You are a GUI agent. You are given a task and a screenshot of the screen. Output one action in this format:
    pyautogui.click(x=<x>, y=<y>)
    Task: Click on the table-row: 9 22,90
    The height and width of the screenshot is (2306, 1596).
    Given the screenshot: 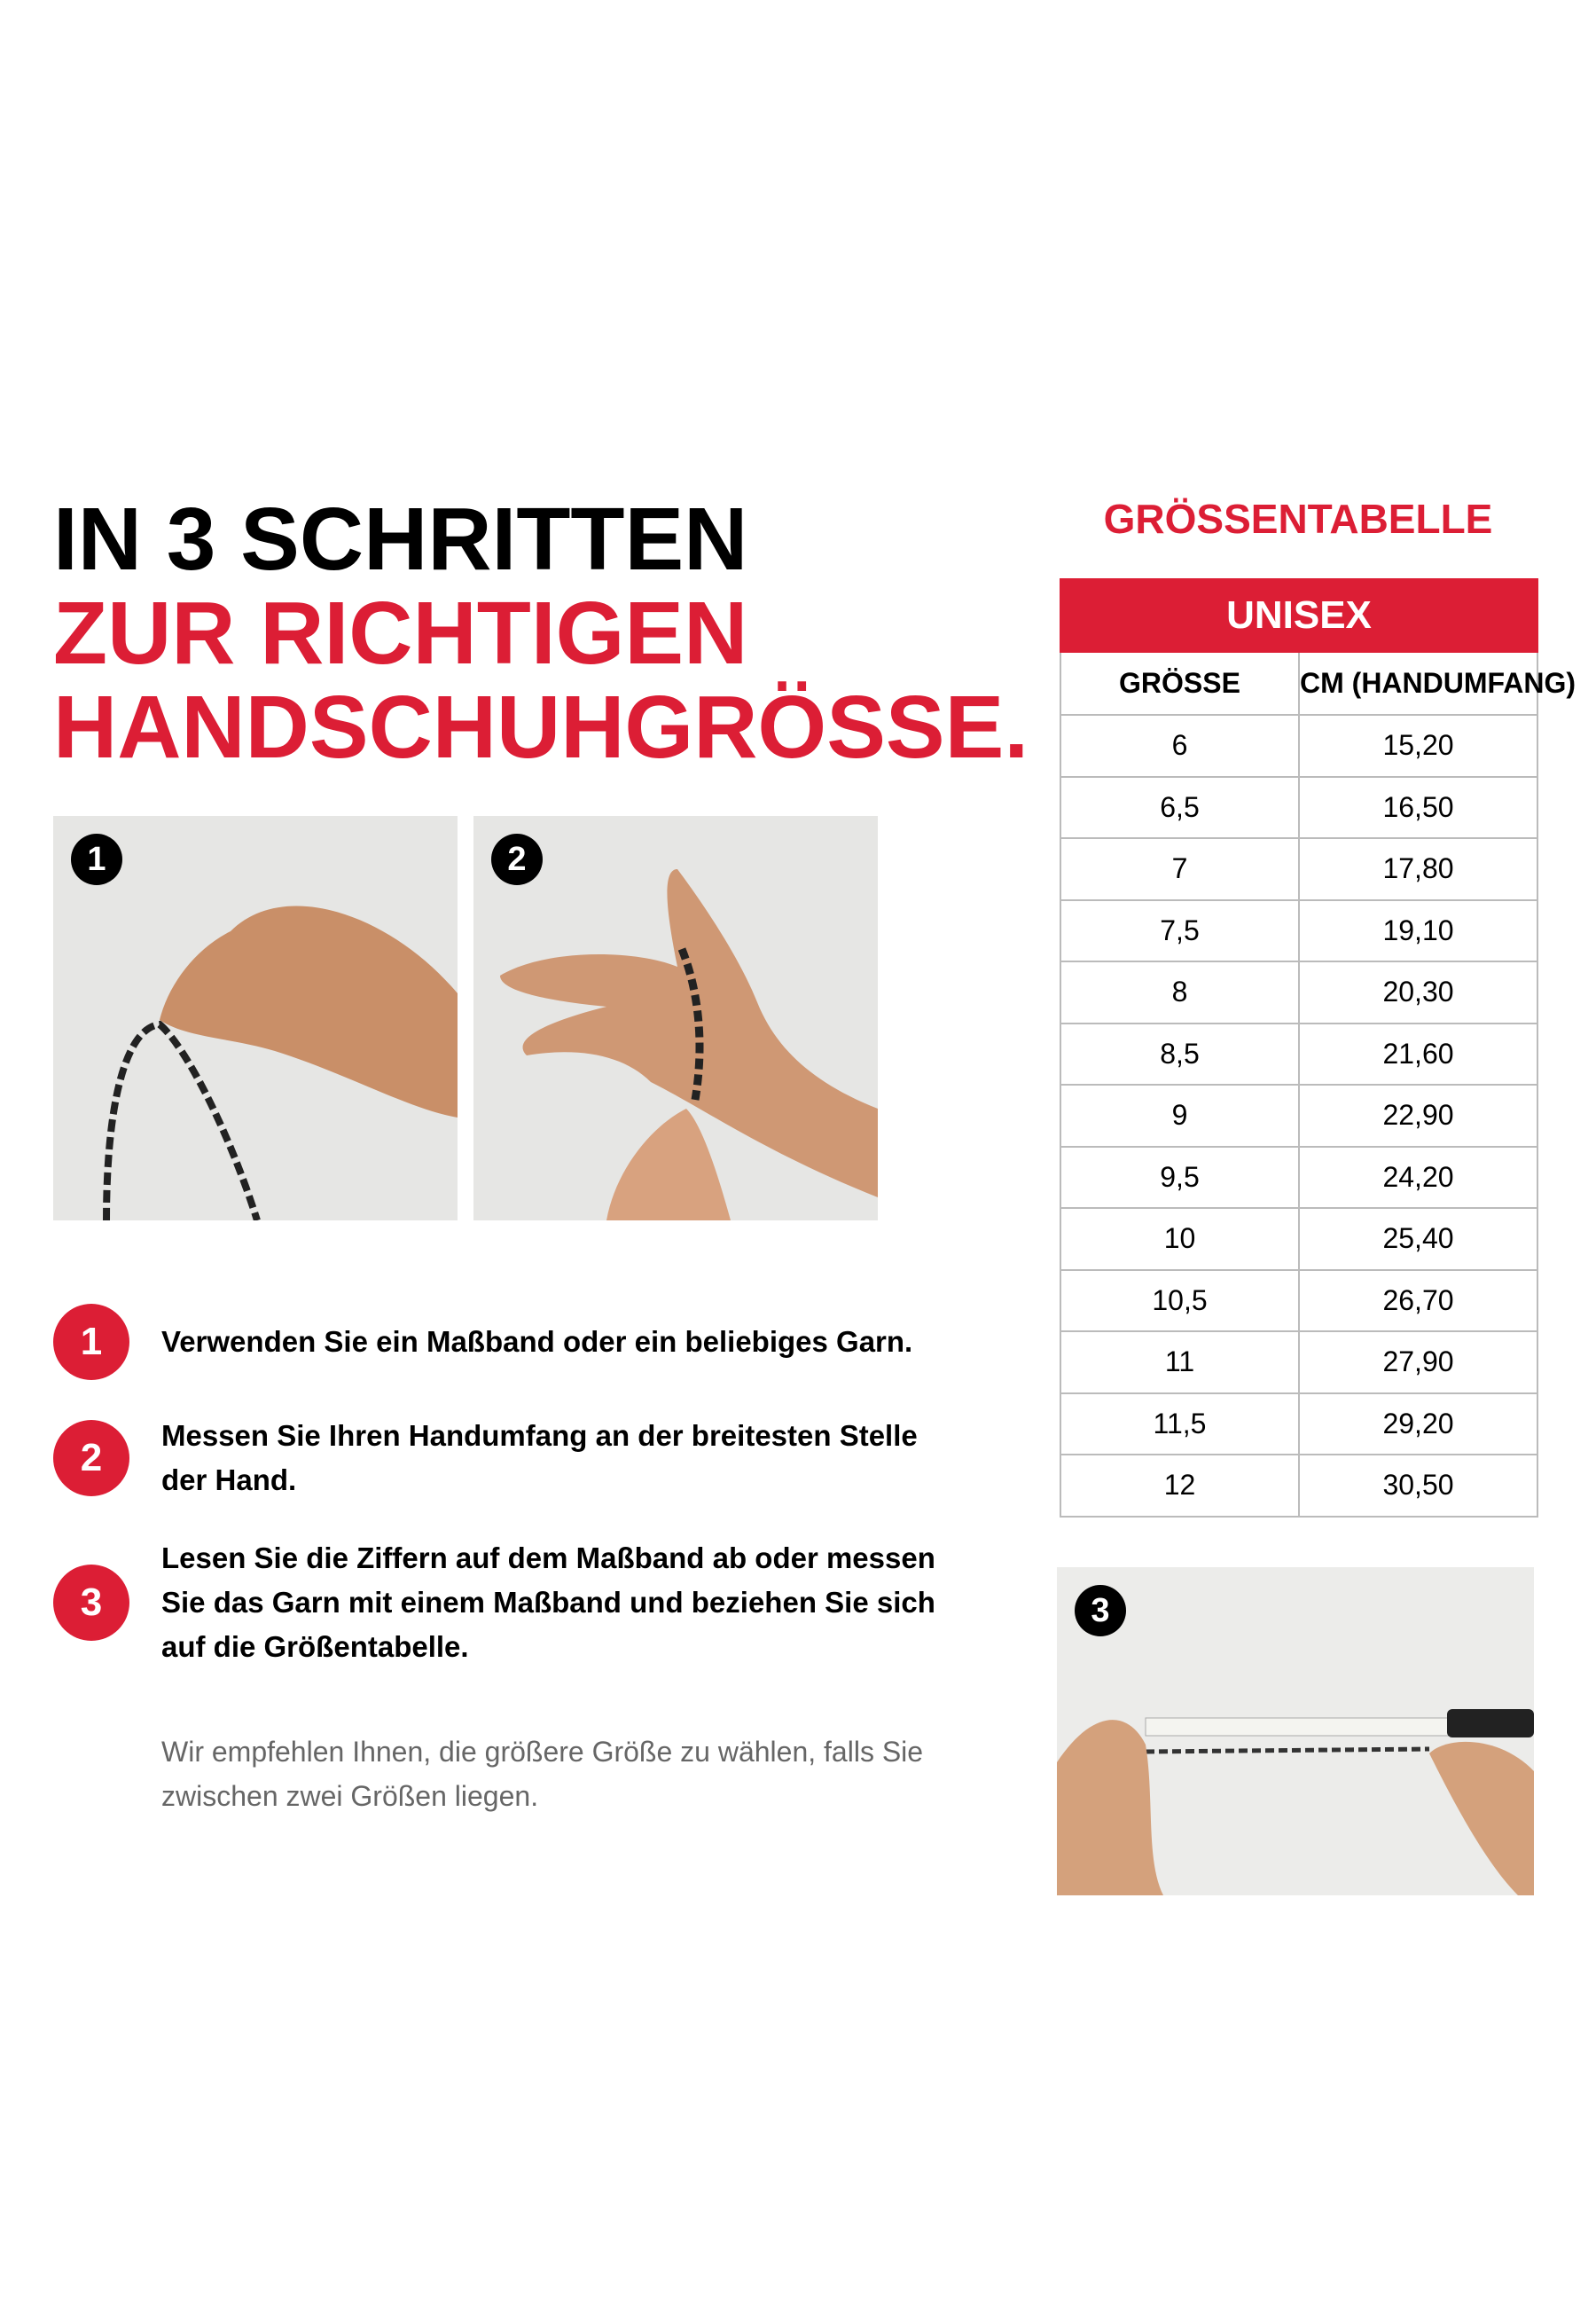 What is the action you would take?
    pyautogui.click(x=1299, y=1116)
    